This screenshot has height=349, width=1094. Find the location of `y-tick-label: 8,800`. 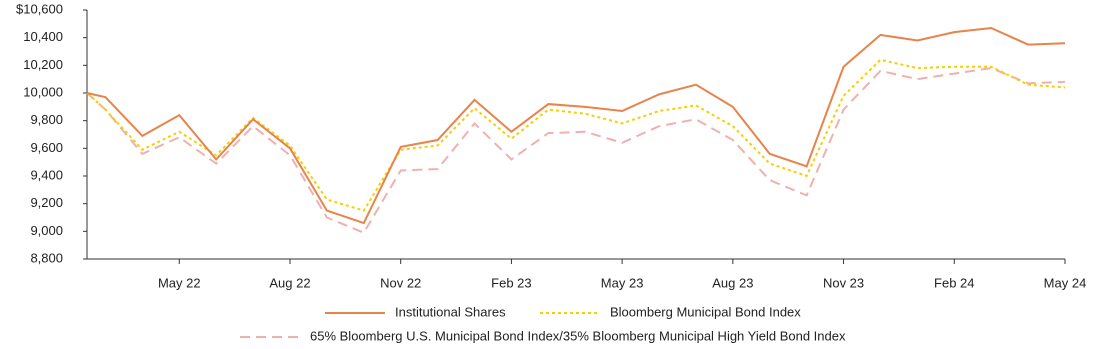

y-tick-label: 8,800 is located at coordinates (46, 257).